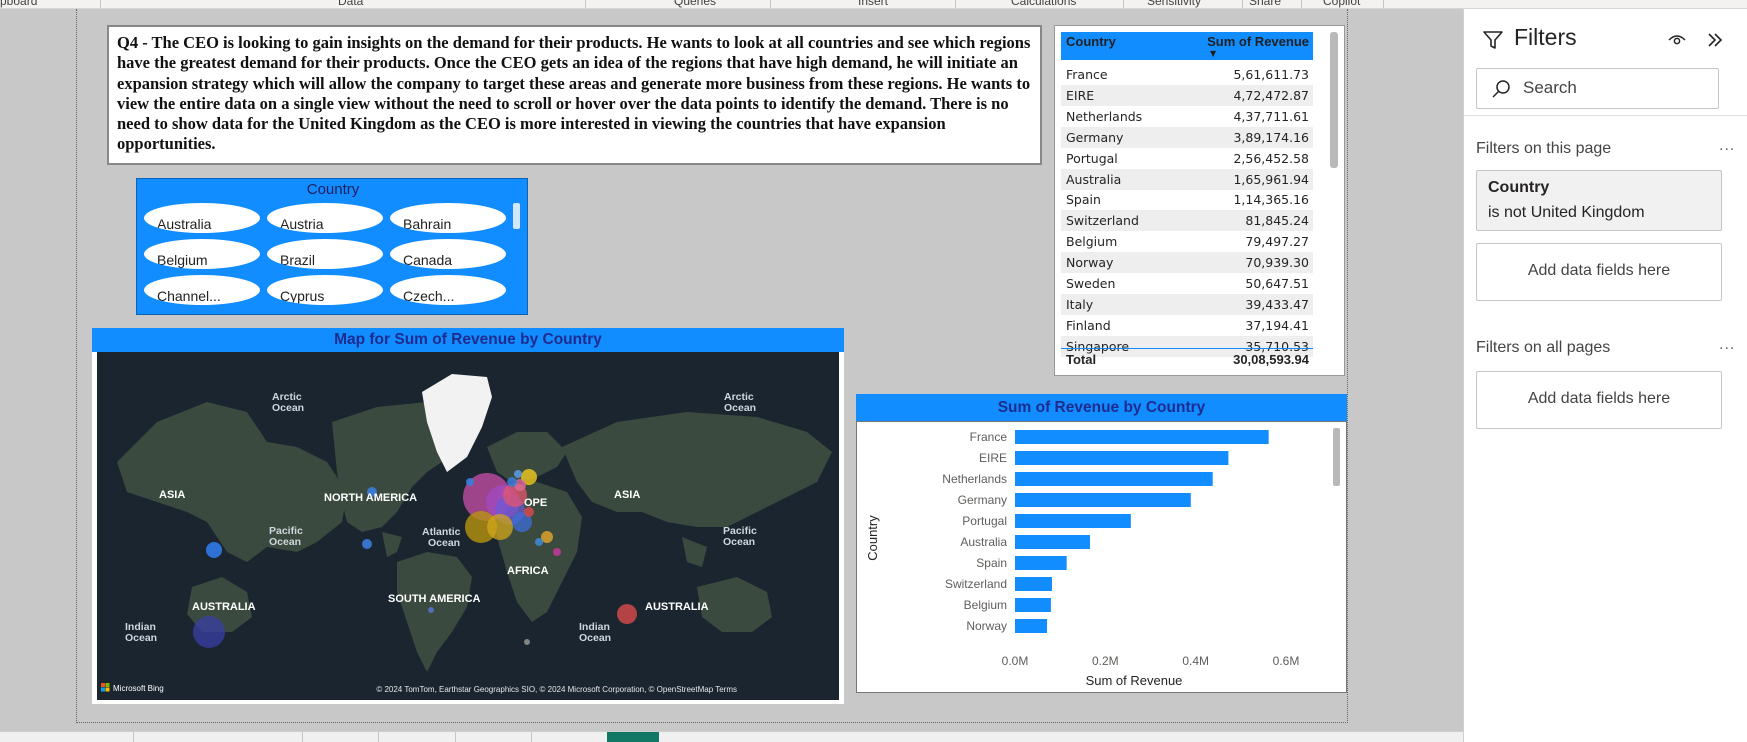  What do you see at coordinates (695, 4) in the screenshot?
I see `ribbon-label-queries: Queries` at bounding box center [695, 4].